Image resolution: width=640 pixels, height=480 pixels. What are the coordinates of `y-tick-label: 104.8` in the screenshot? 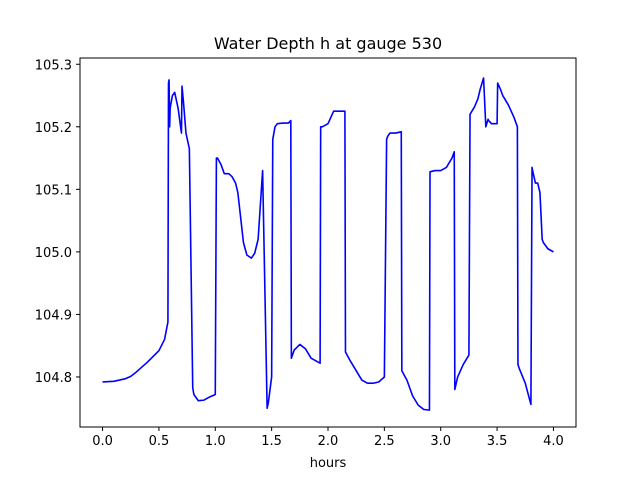 It's located at (53, 378).